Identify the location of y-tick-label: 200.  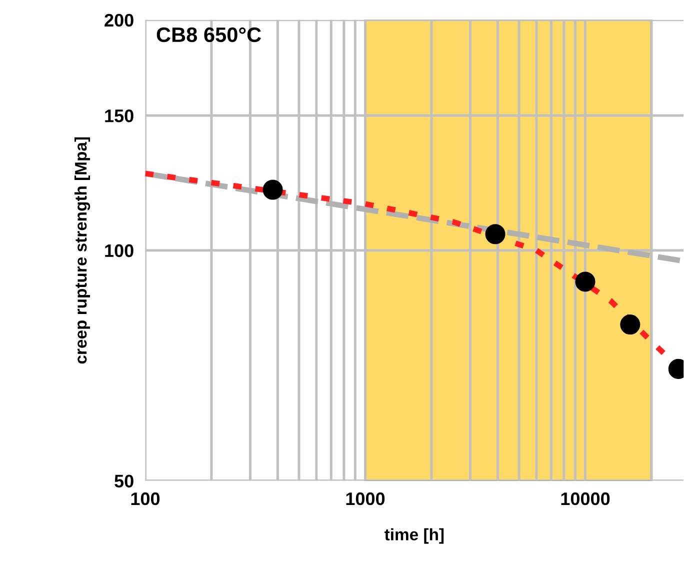
(119, 20).